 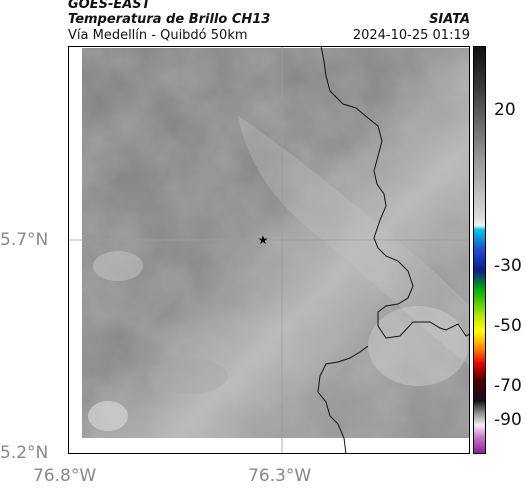 I want to click on colorbar-tick: -90, so click(x=508, y=420).